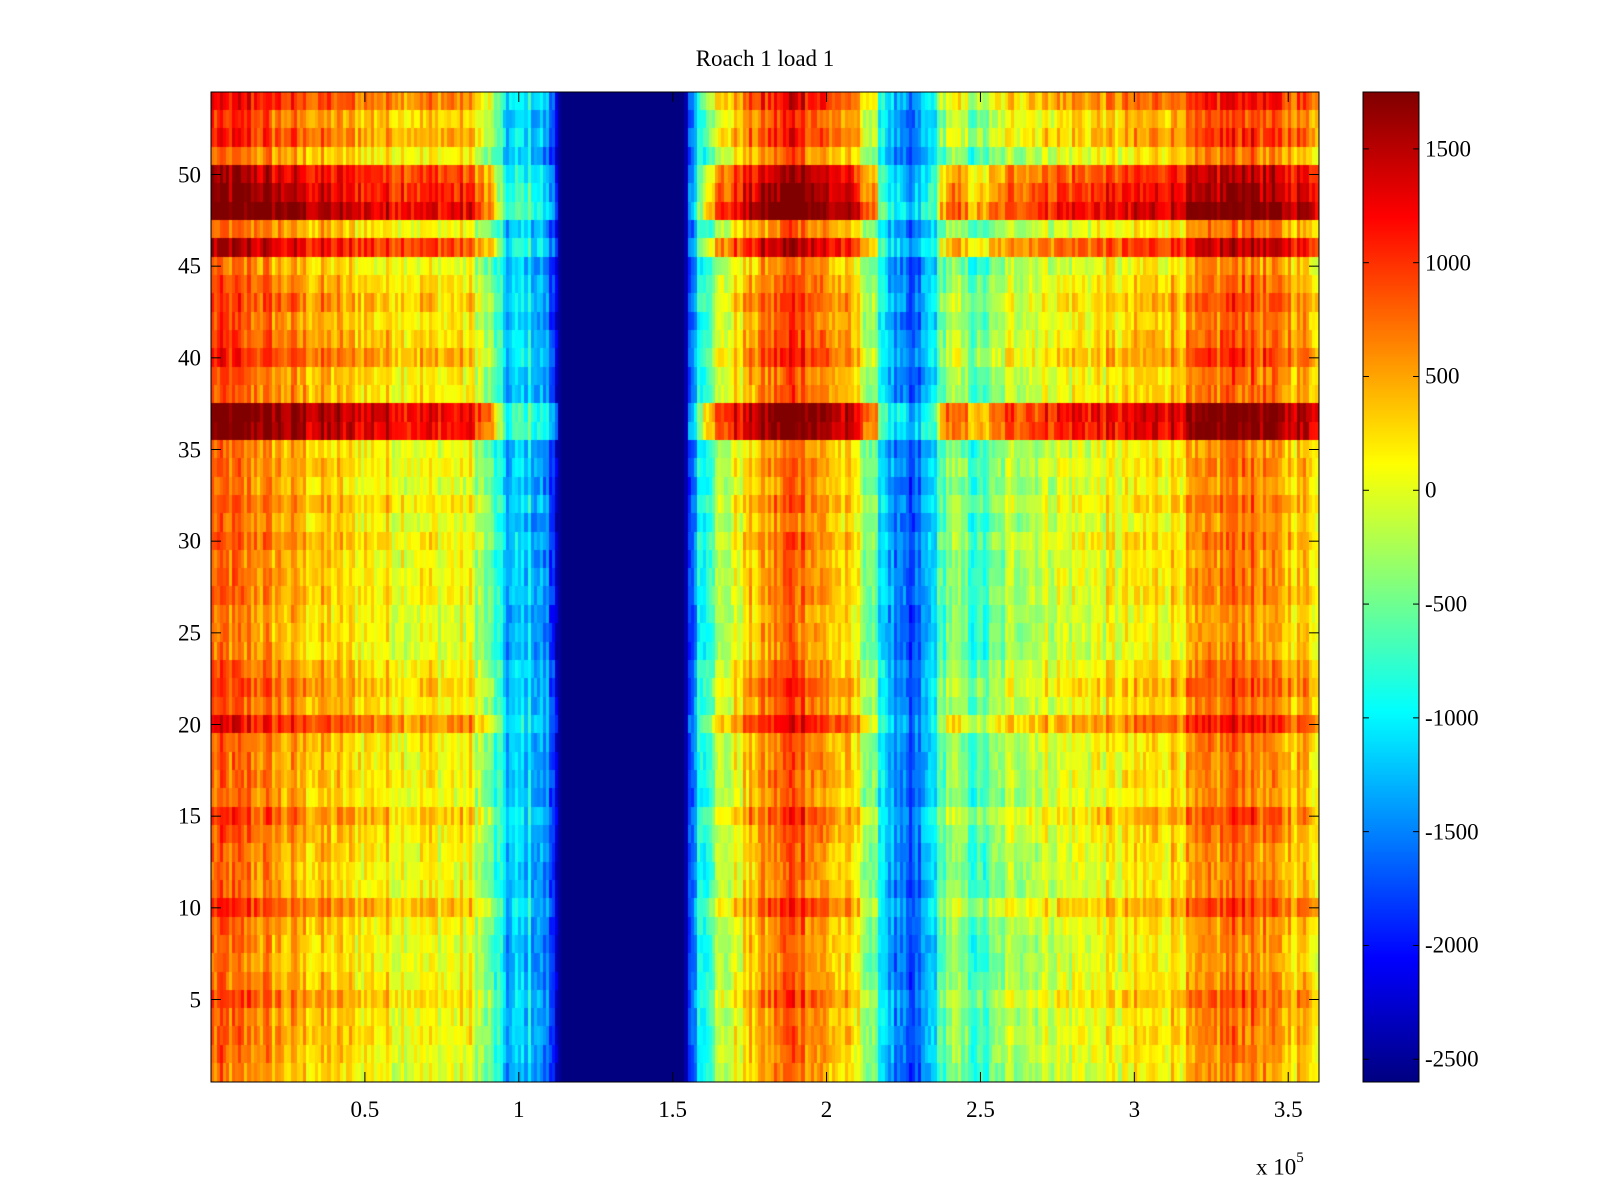  I want to click on colorbar-tick-label: -2500, so click(1452, 1059).